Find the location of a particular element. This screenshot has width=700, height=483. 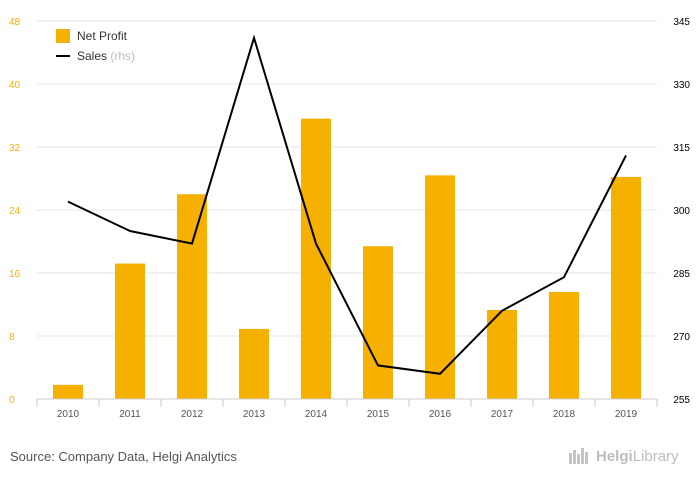

left-axis-tick-label: 32 is located at coordinates (15, 148).